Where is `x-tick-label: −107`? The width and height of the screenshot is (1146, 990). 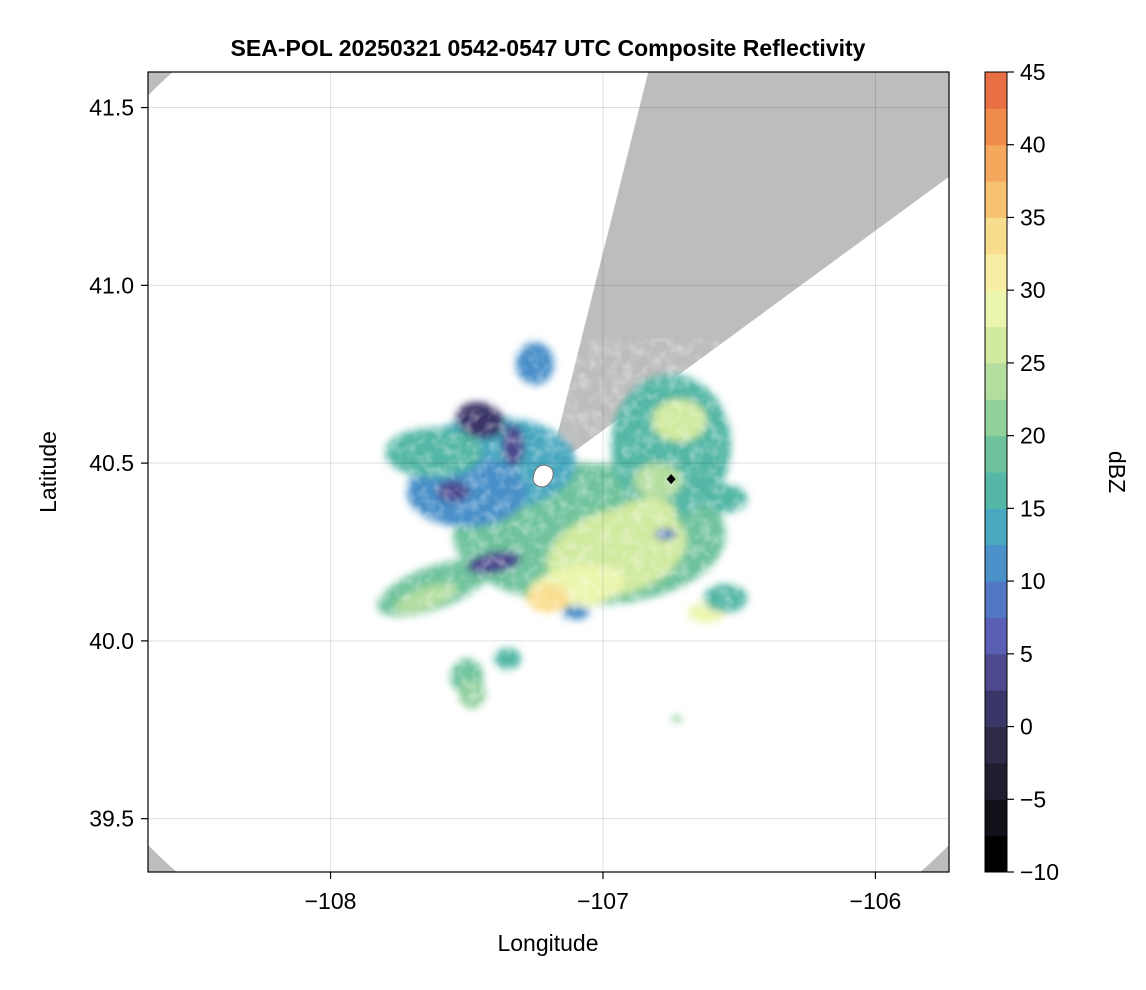 x-tick-label: −107 is located at coordinates (603, 901).